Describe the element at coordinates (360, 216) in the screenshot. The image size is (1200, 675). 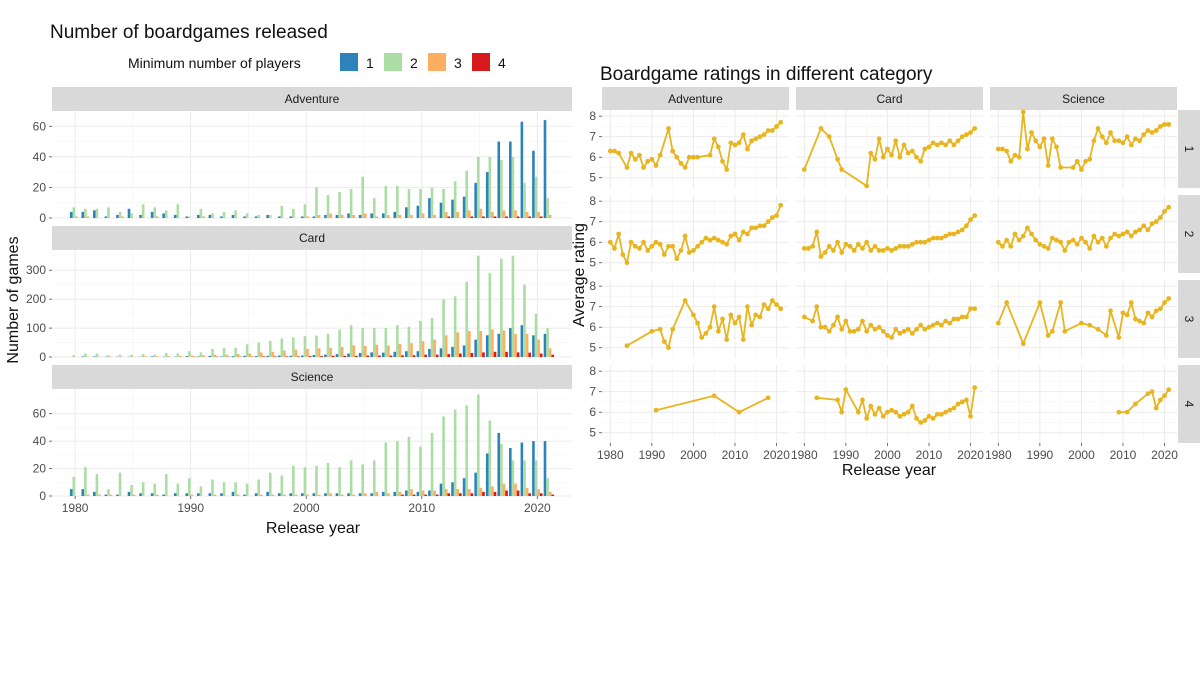
I see `bar-adventure-p1-2005` at that location.